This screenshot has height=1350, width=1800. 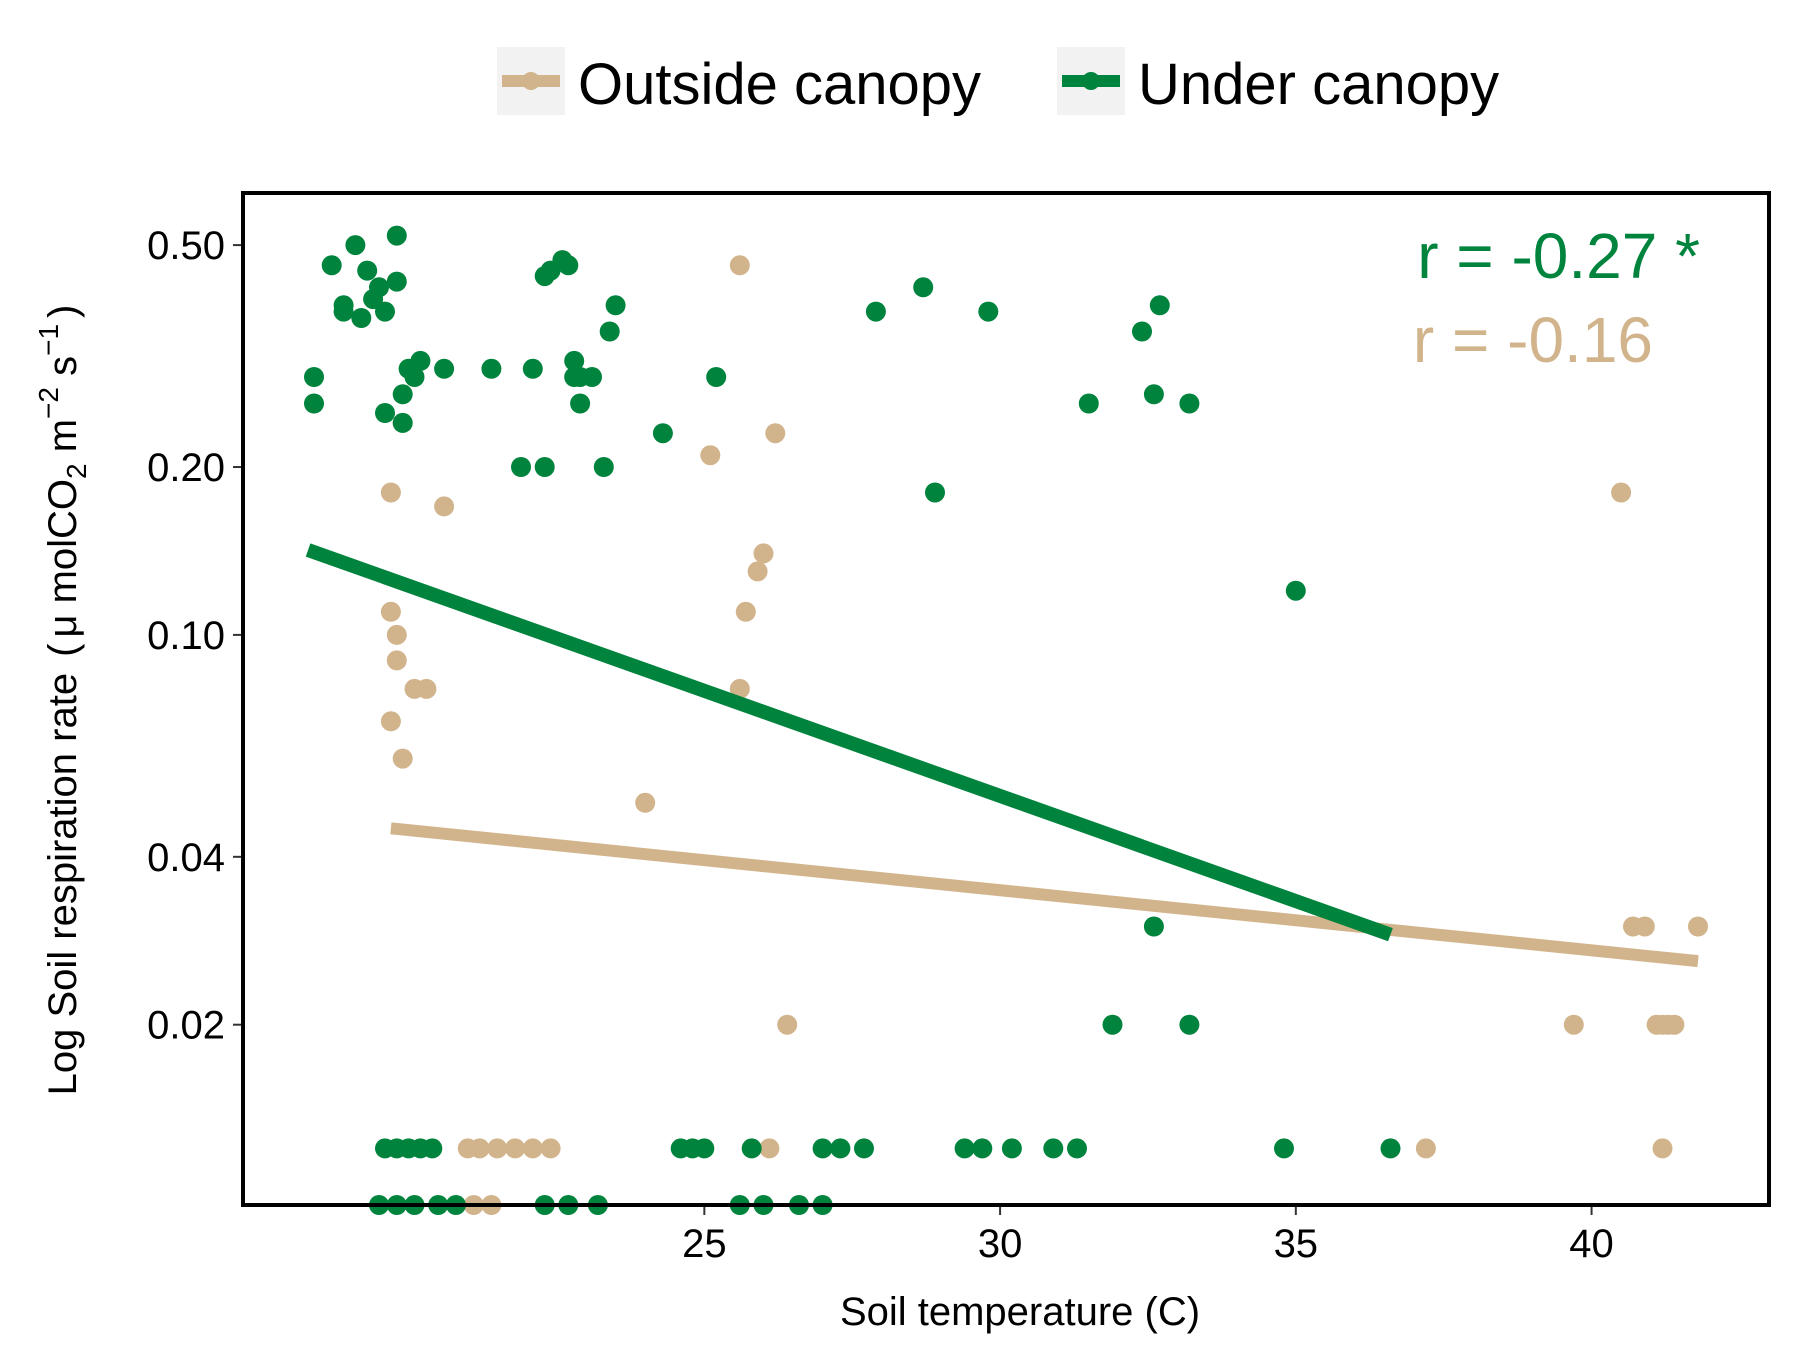 I want to click on y-tick-label: 0.04, so click(x=186, y=858).